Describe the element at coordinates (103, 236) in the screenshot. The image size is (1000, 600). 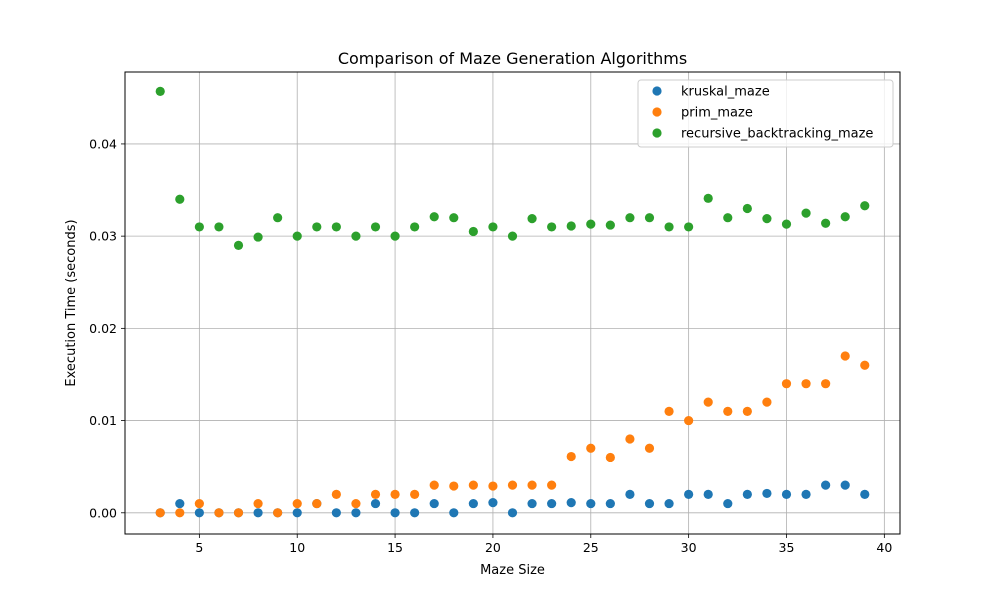
I see `y-tick-label: 0.03` at that location.